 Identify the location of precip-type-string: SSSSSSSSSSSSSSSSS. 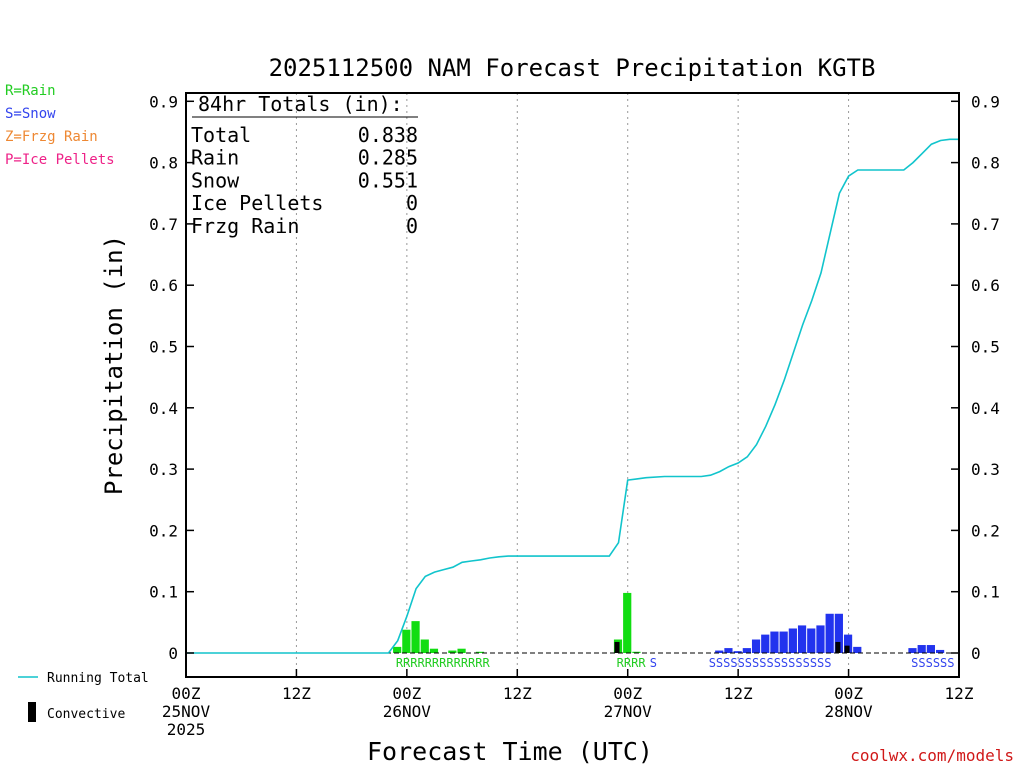
(770, 663).